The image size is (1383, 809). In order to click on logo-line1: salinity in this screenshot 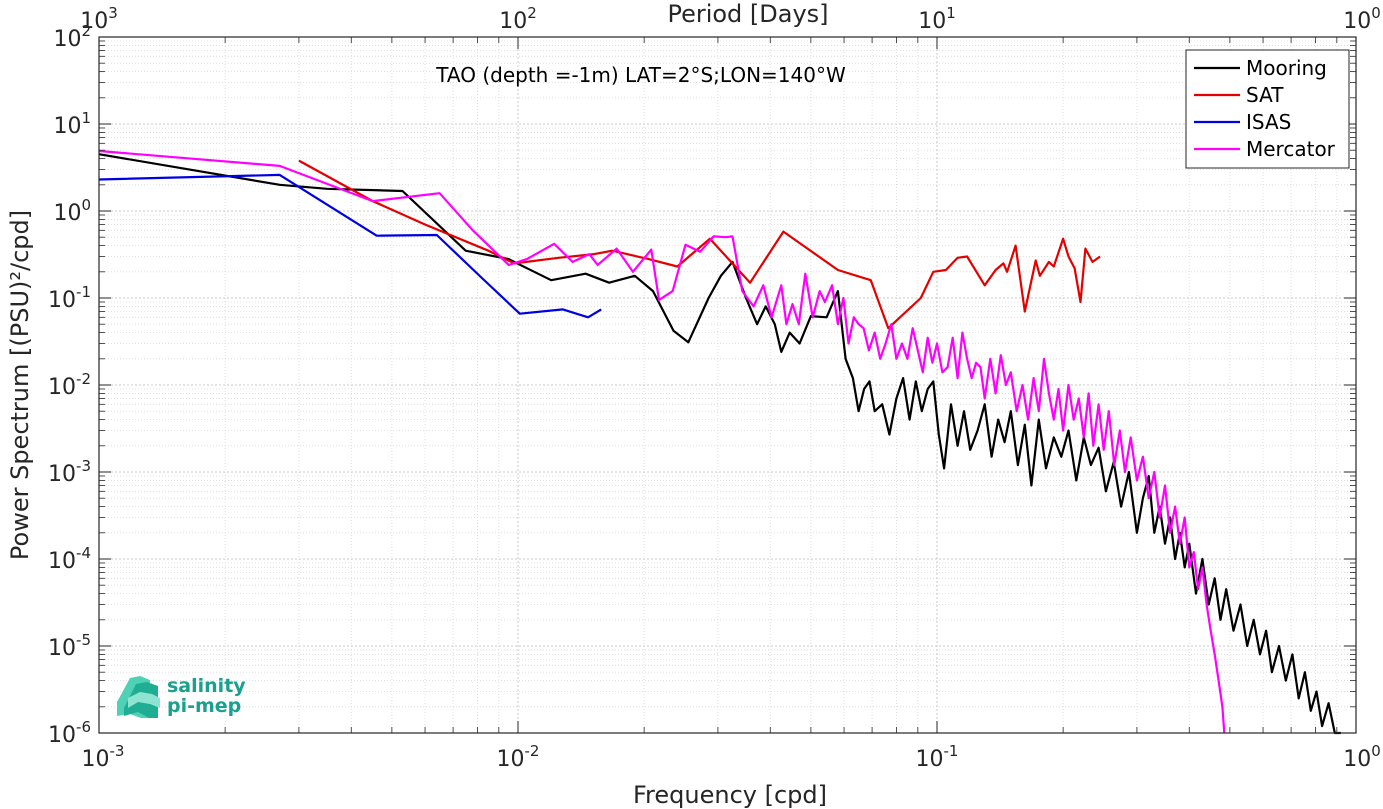, I will do `click(206, 686)`.